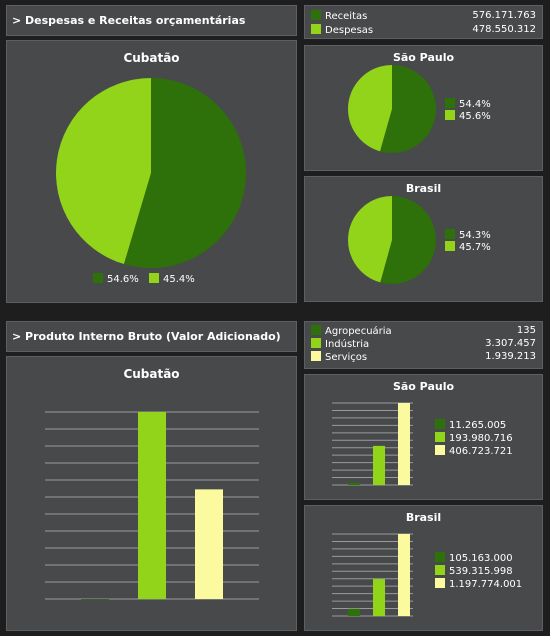  Describe the element at coordinates (151, 58) in the screenshot. I see `cubatao-pie-title: Cubatão` at that location.